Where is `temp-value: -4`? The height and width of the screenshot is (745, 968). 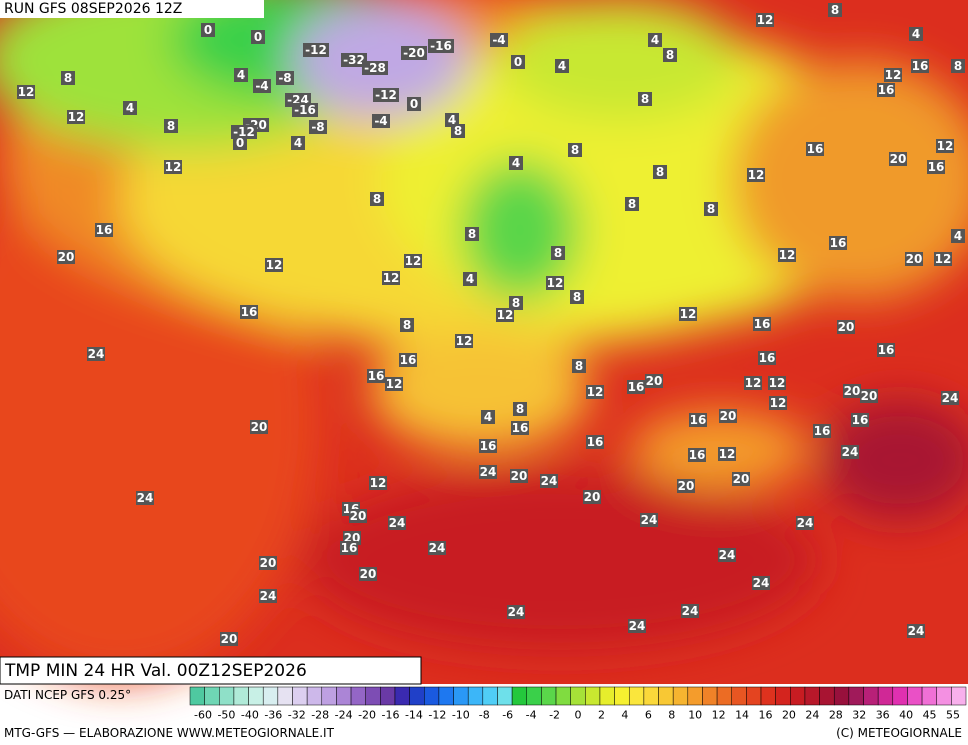 temp-value: -4 is located at coordinates (498, 40).